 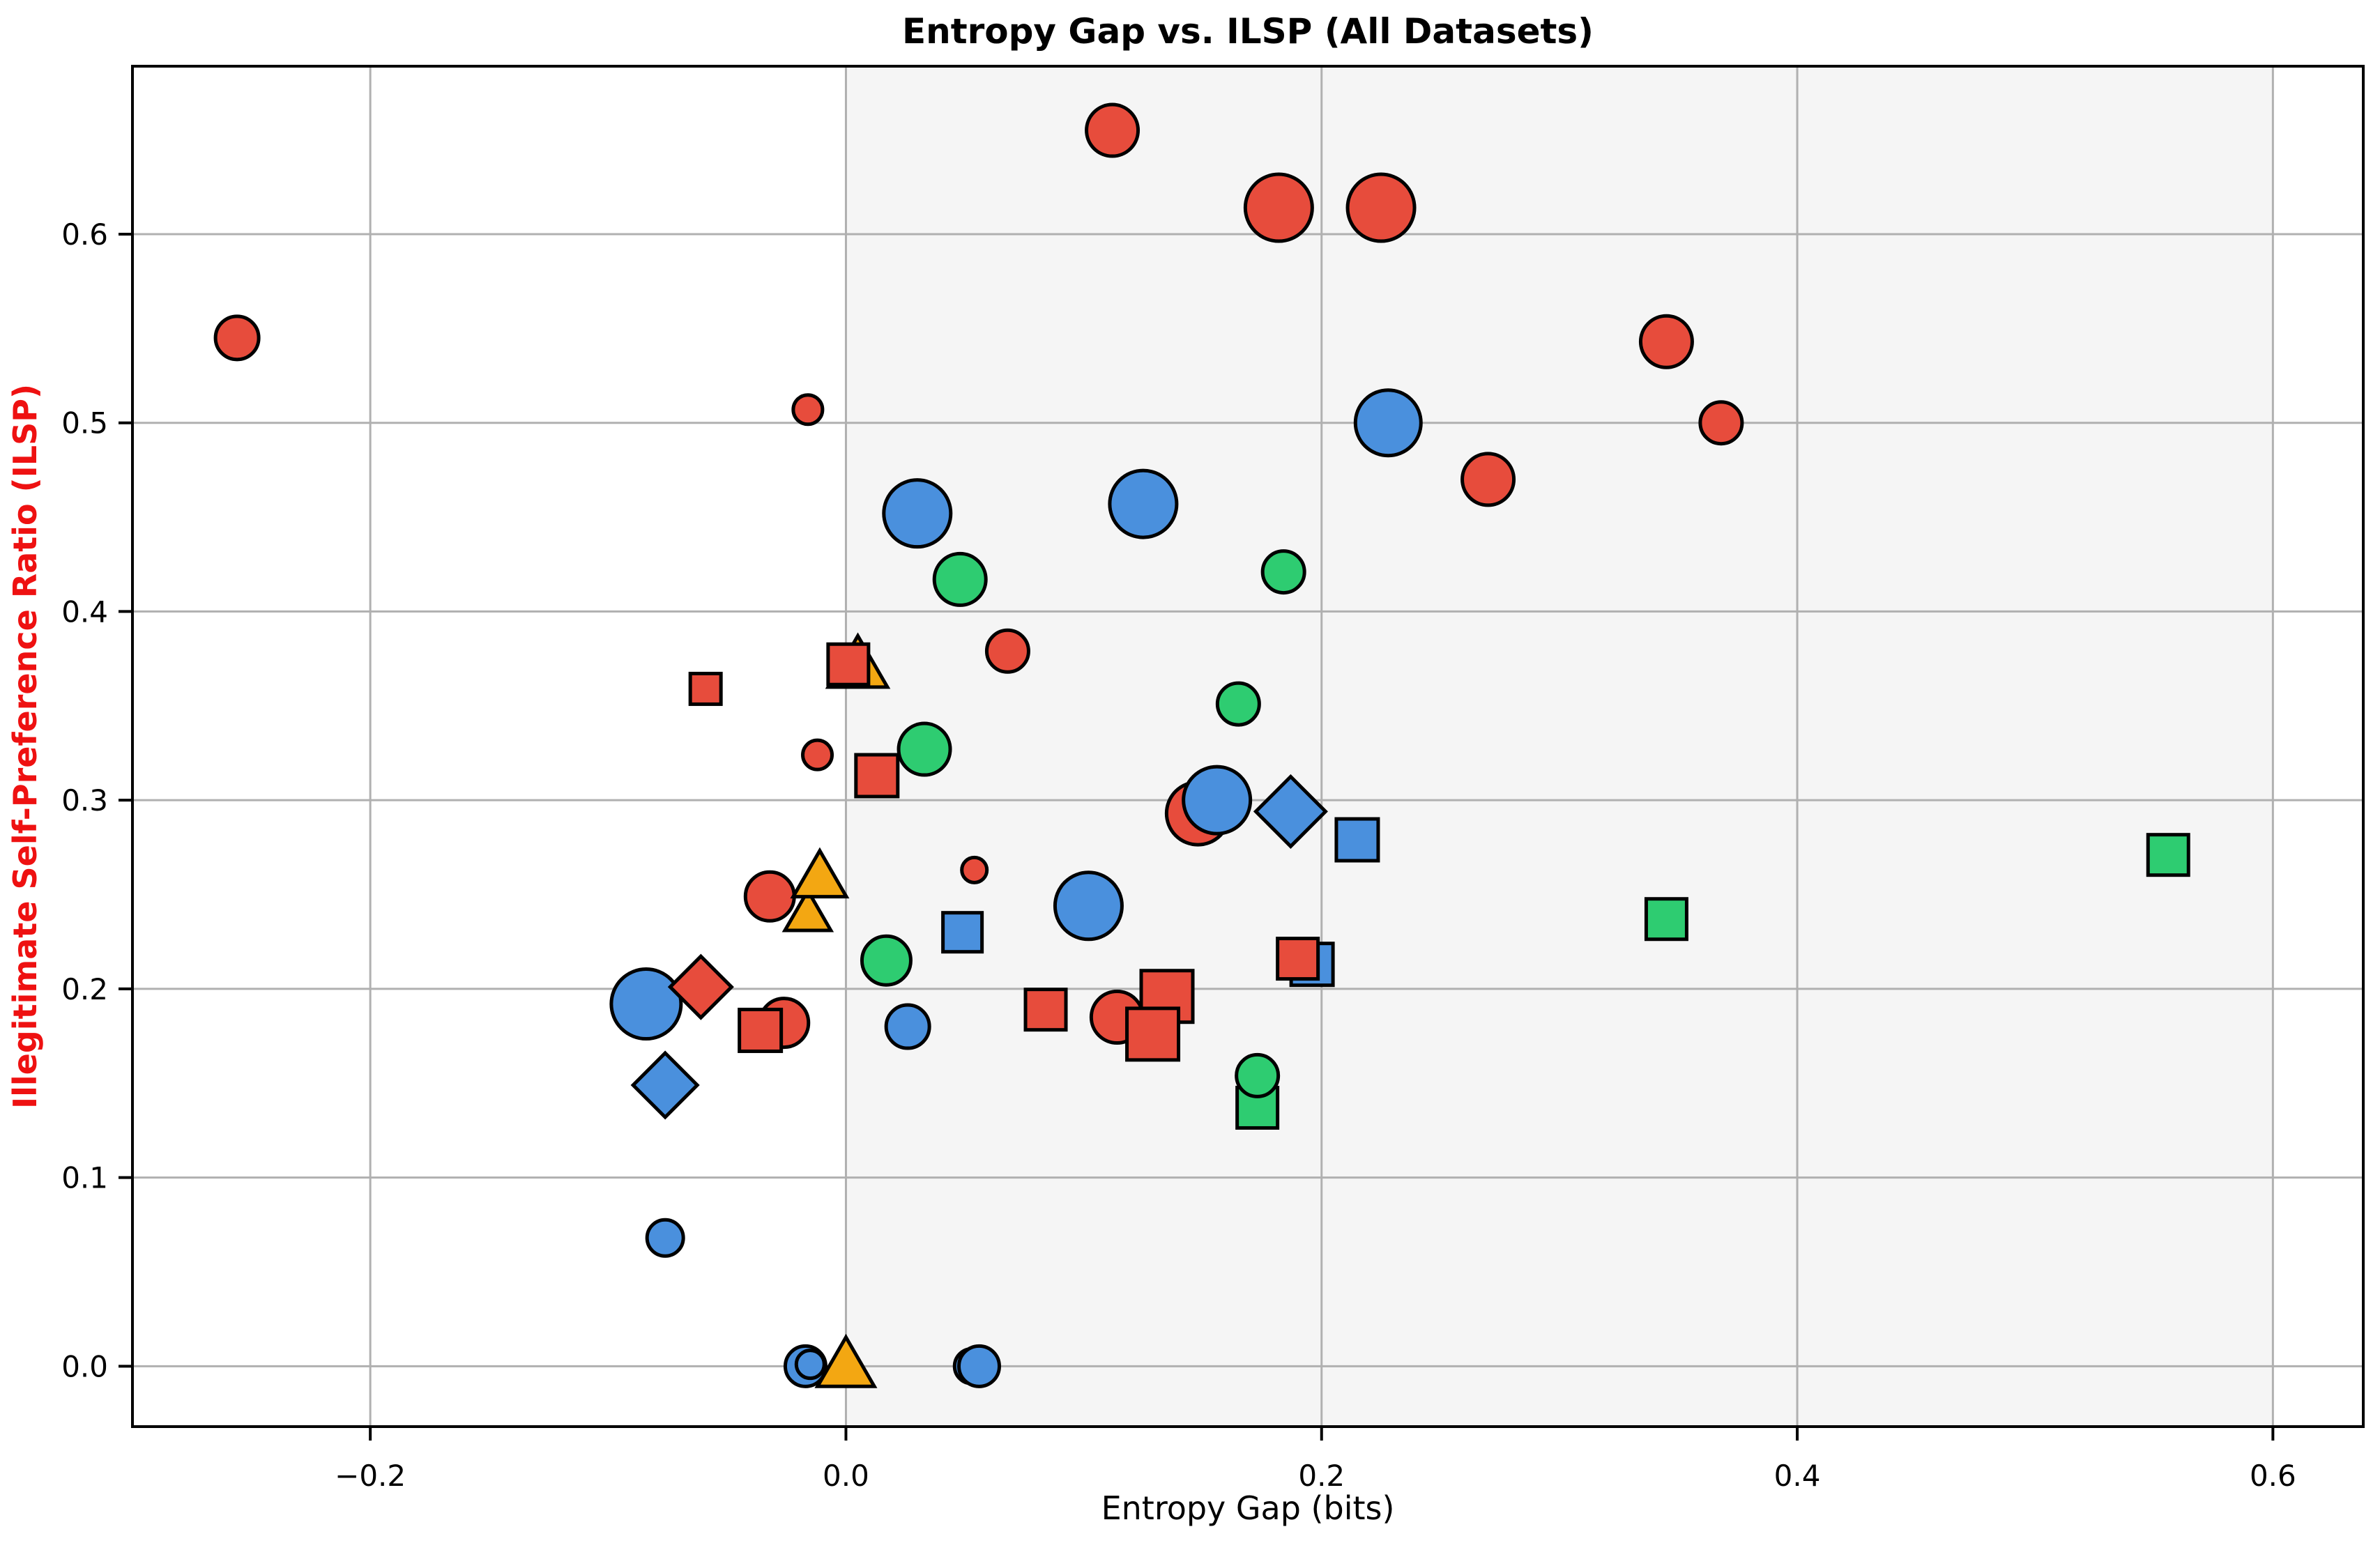 I want to click on x-axis-label: Entropy Gap (bits), so click(x=1248, y=1508).